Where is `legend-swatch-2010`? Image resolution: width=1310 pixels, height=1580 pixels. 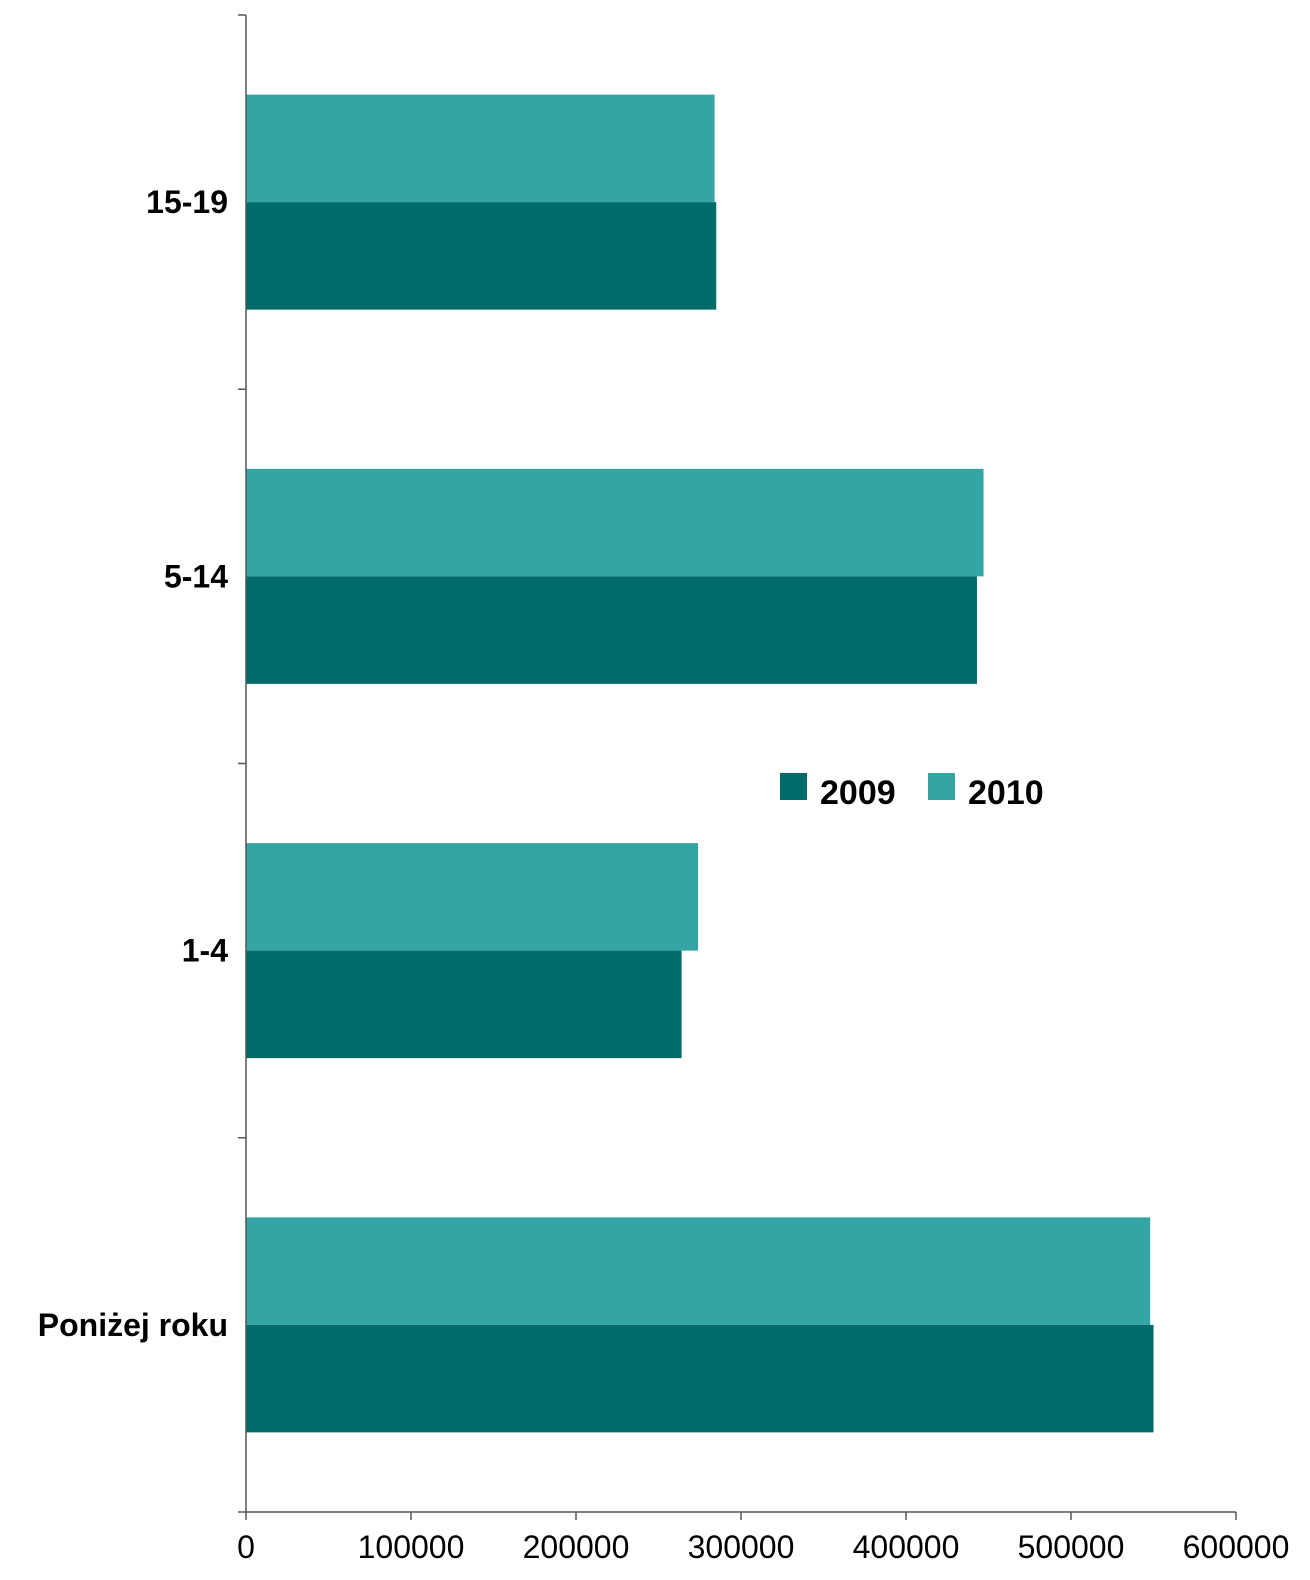 legend-swatch-2010 is located at coordinates (941, 786).